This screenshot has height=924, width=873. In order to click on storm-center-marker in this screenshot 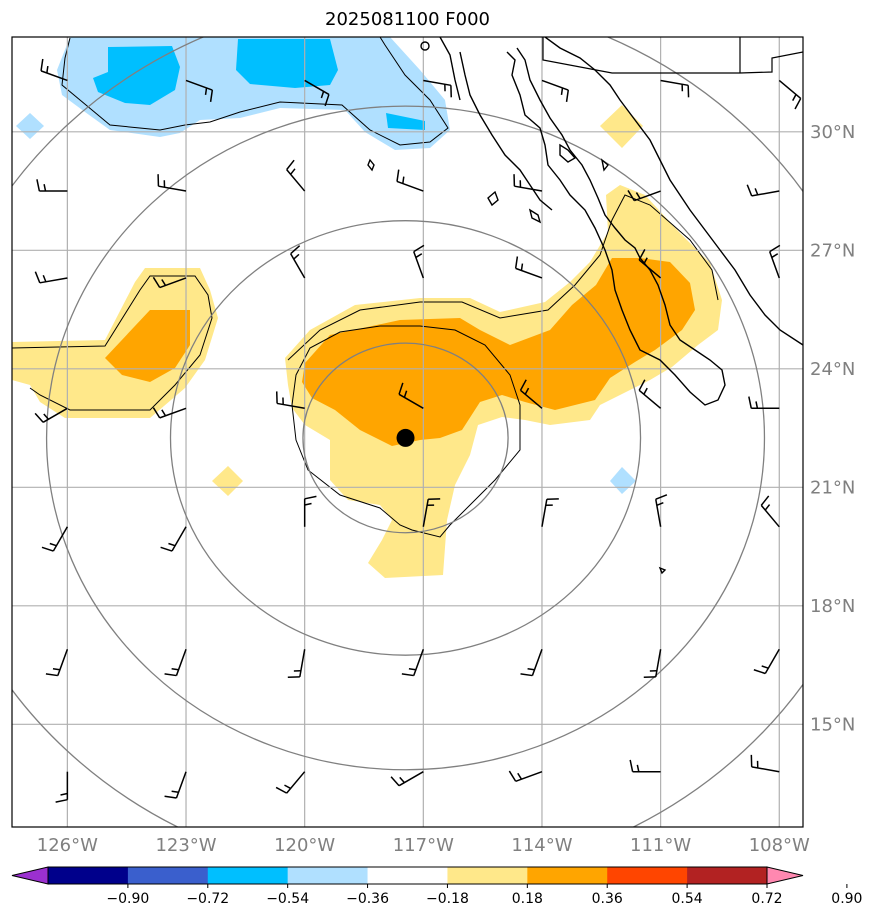, I will do `click(405, 437)`.